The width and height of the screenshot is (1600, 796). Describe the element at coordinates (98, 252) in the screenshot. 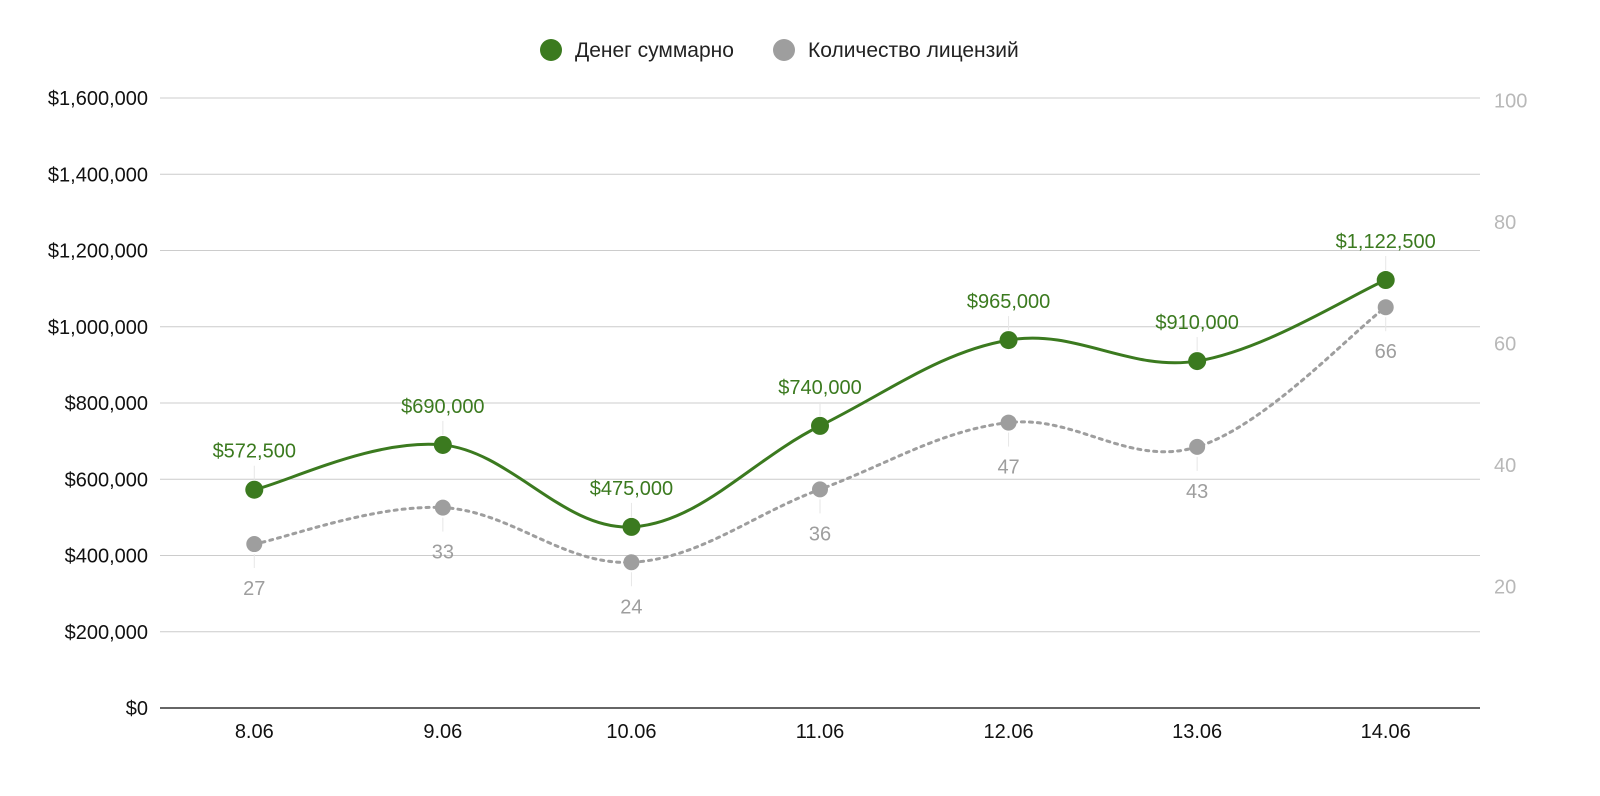

I see `y-left-tick-label: $1,200,000` at that location.